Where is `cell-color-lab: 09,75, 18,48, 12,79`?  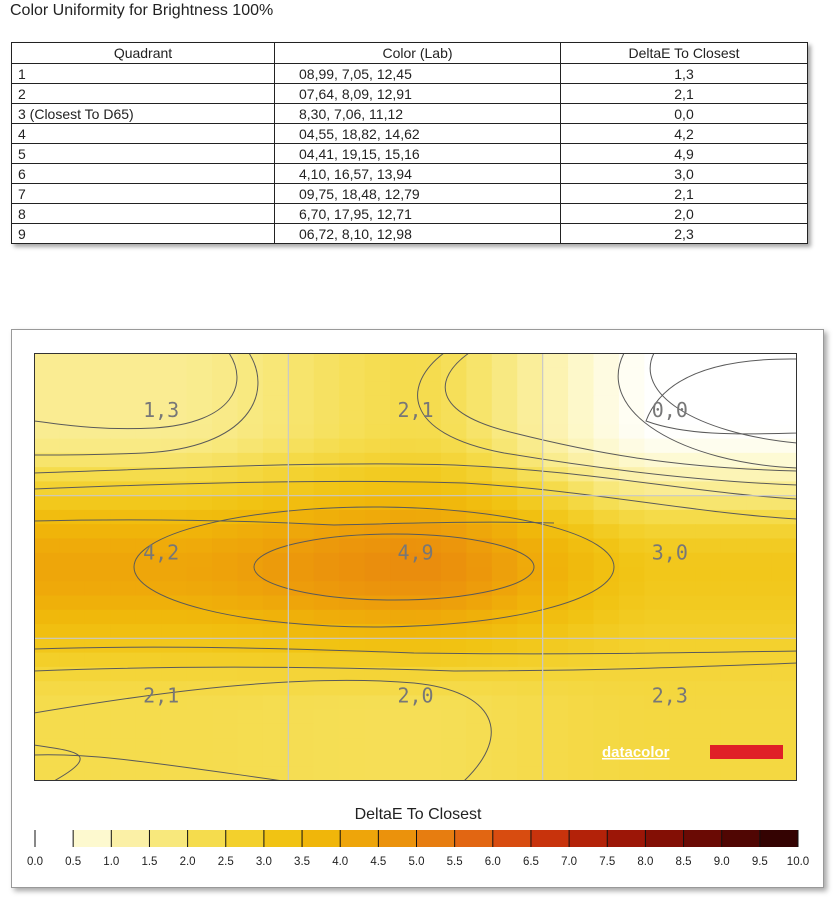
cell-color-lab: 09,75, 18,48, 12,79 is located at coordinates (417, 193).